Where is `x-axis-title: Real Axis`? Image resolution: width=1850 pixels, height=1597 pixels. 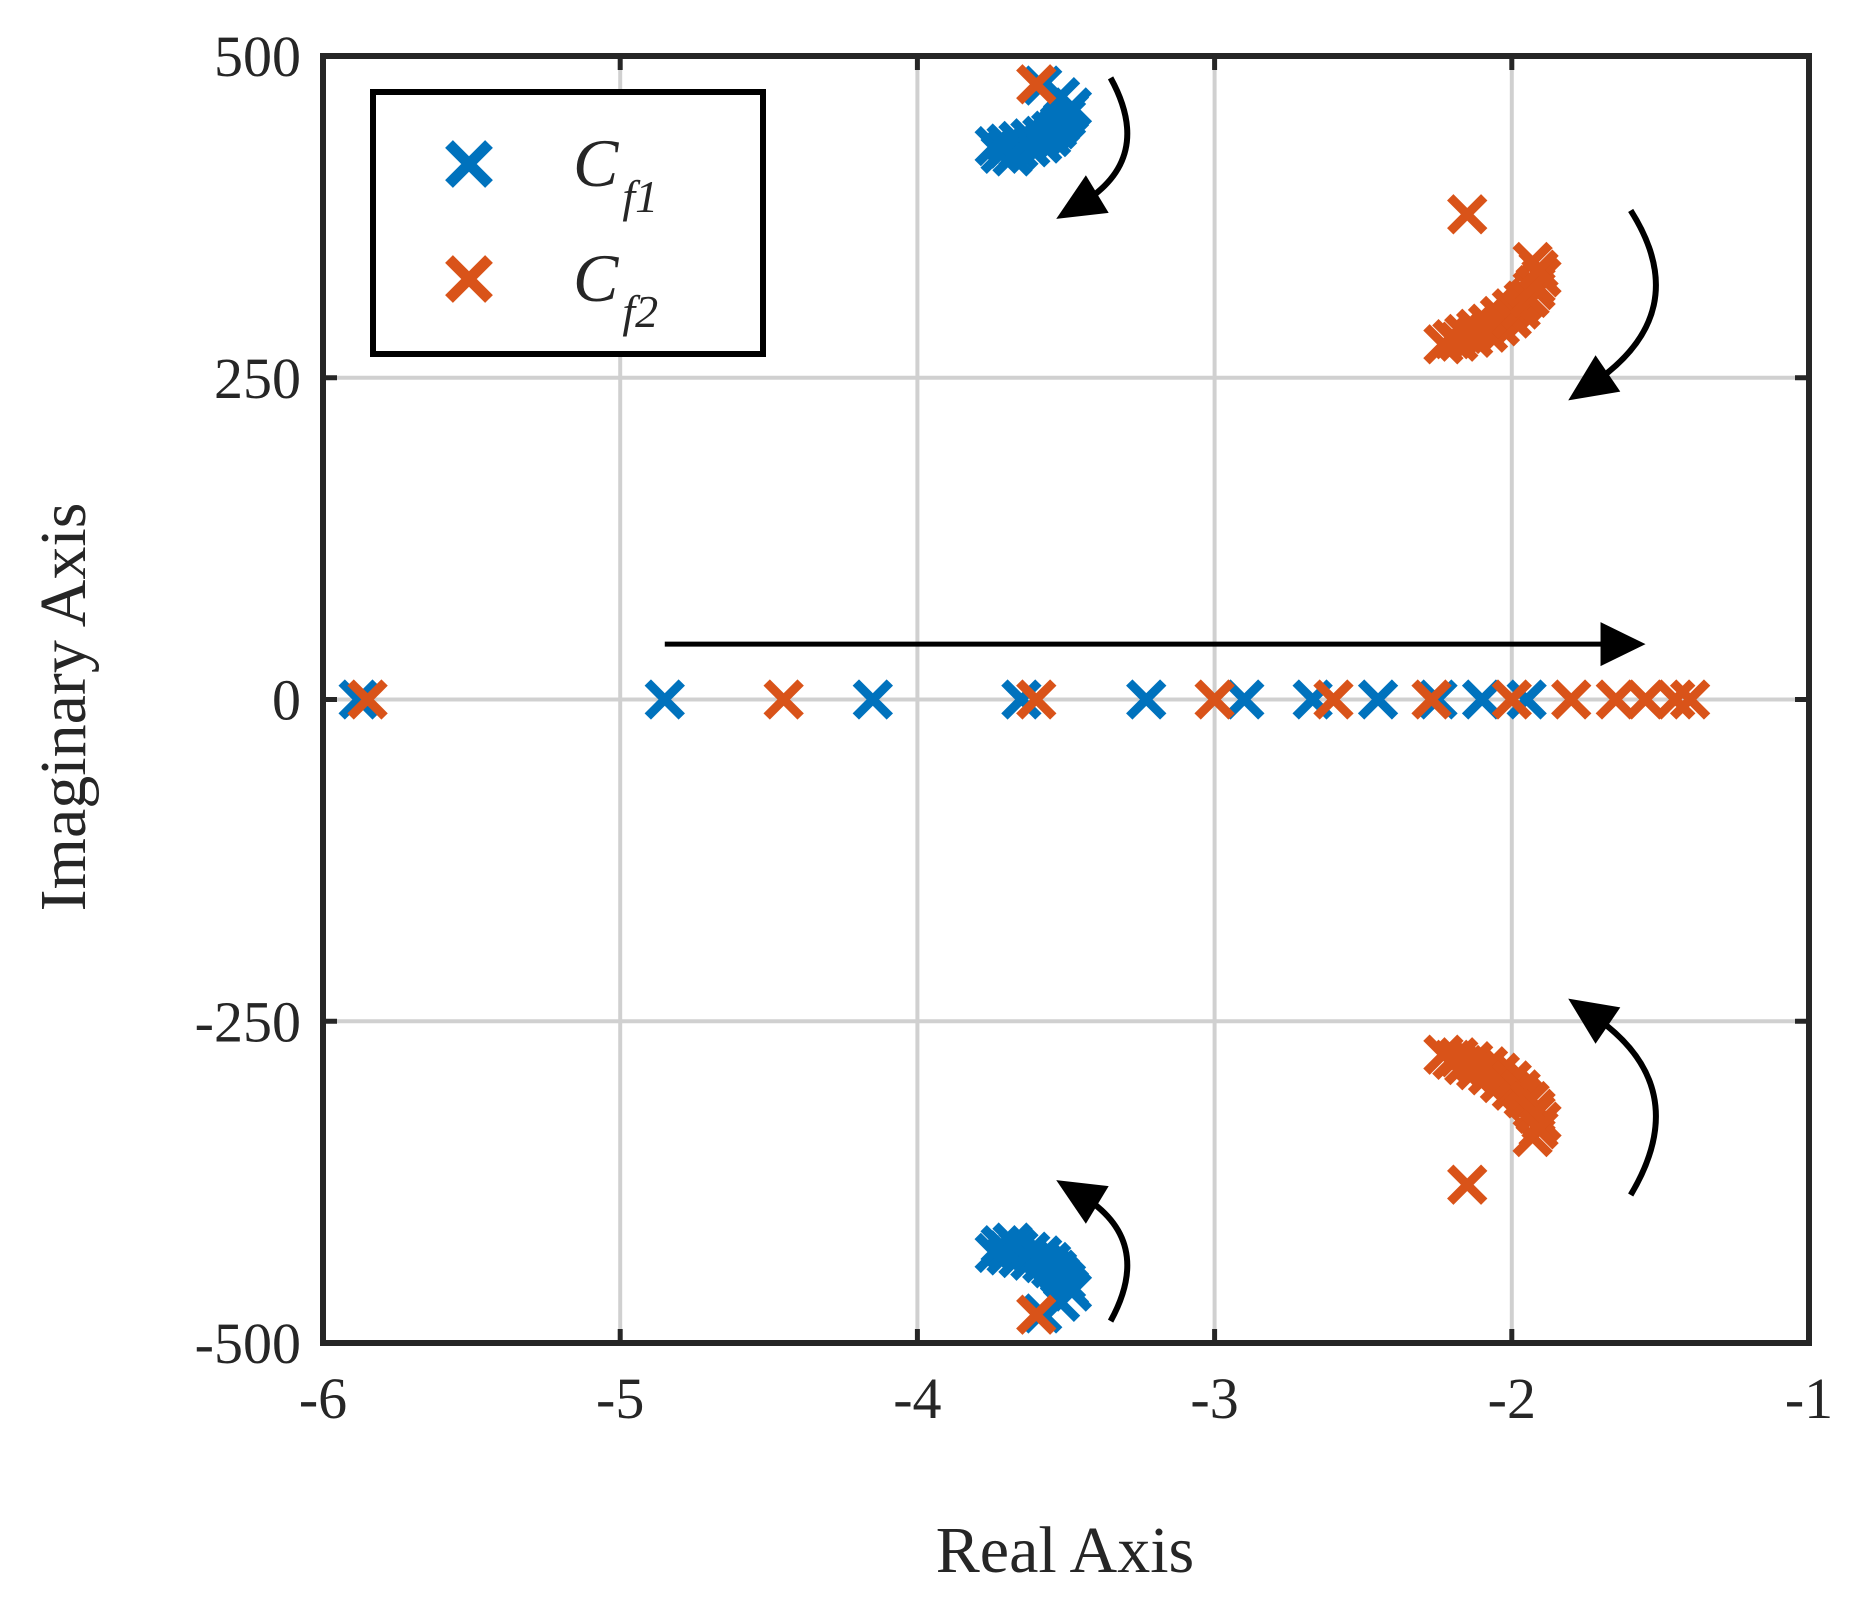
x-axis-title: Real Axis is located at coordinates (1065, 1550).